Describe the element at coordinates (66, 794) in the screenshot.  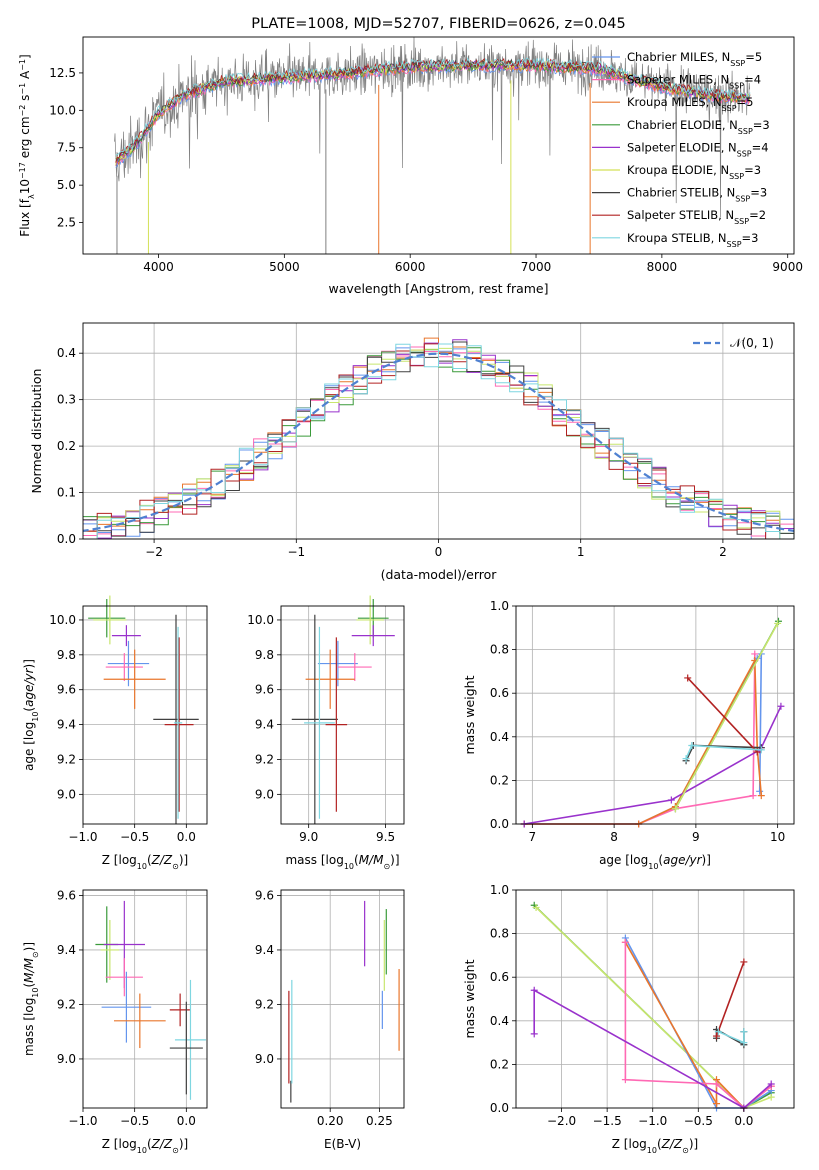
I see `age_vs_z-ytick-label: 9.0` at that location.